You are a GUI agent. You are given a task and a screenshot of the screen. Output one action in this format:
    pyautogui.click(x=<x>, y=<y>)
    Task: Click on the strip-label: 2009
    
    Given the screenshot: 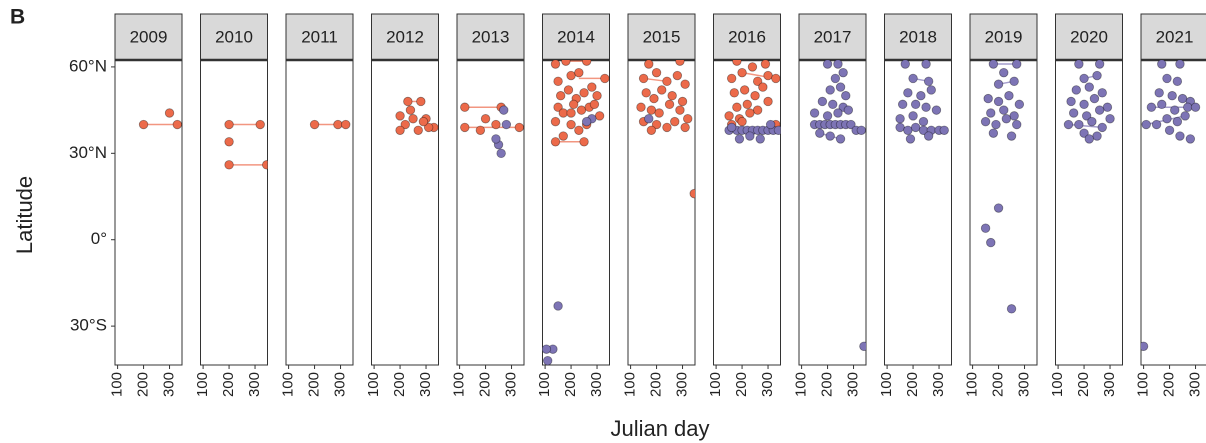 What is the action you would take?
    pyautogui.click(x=149, y=36)
    